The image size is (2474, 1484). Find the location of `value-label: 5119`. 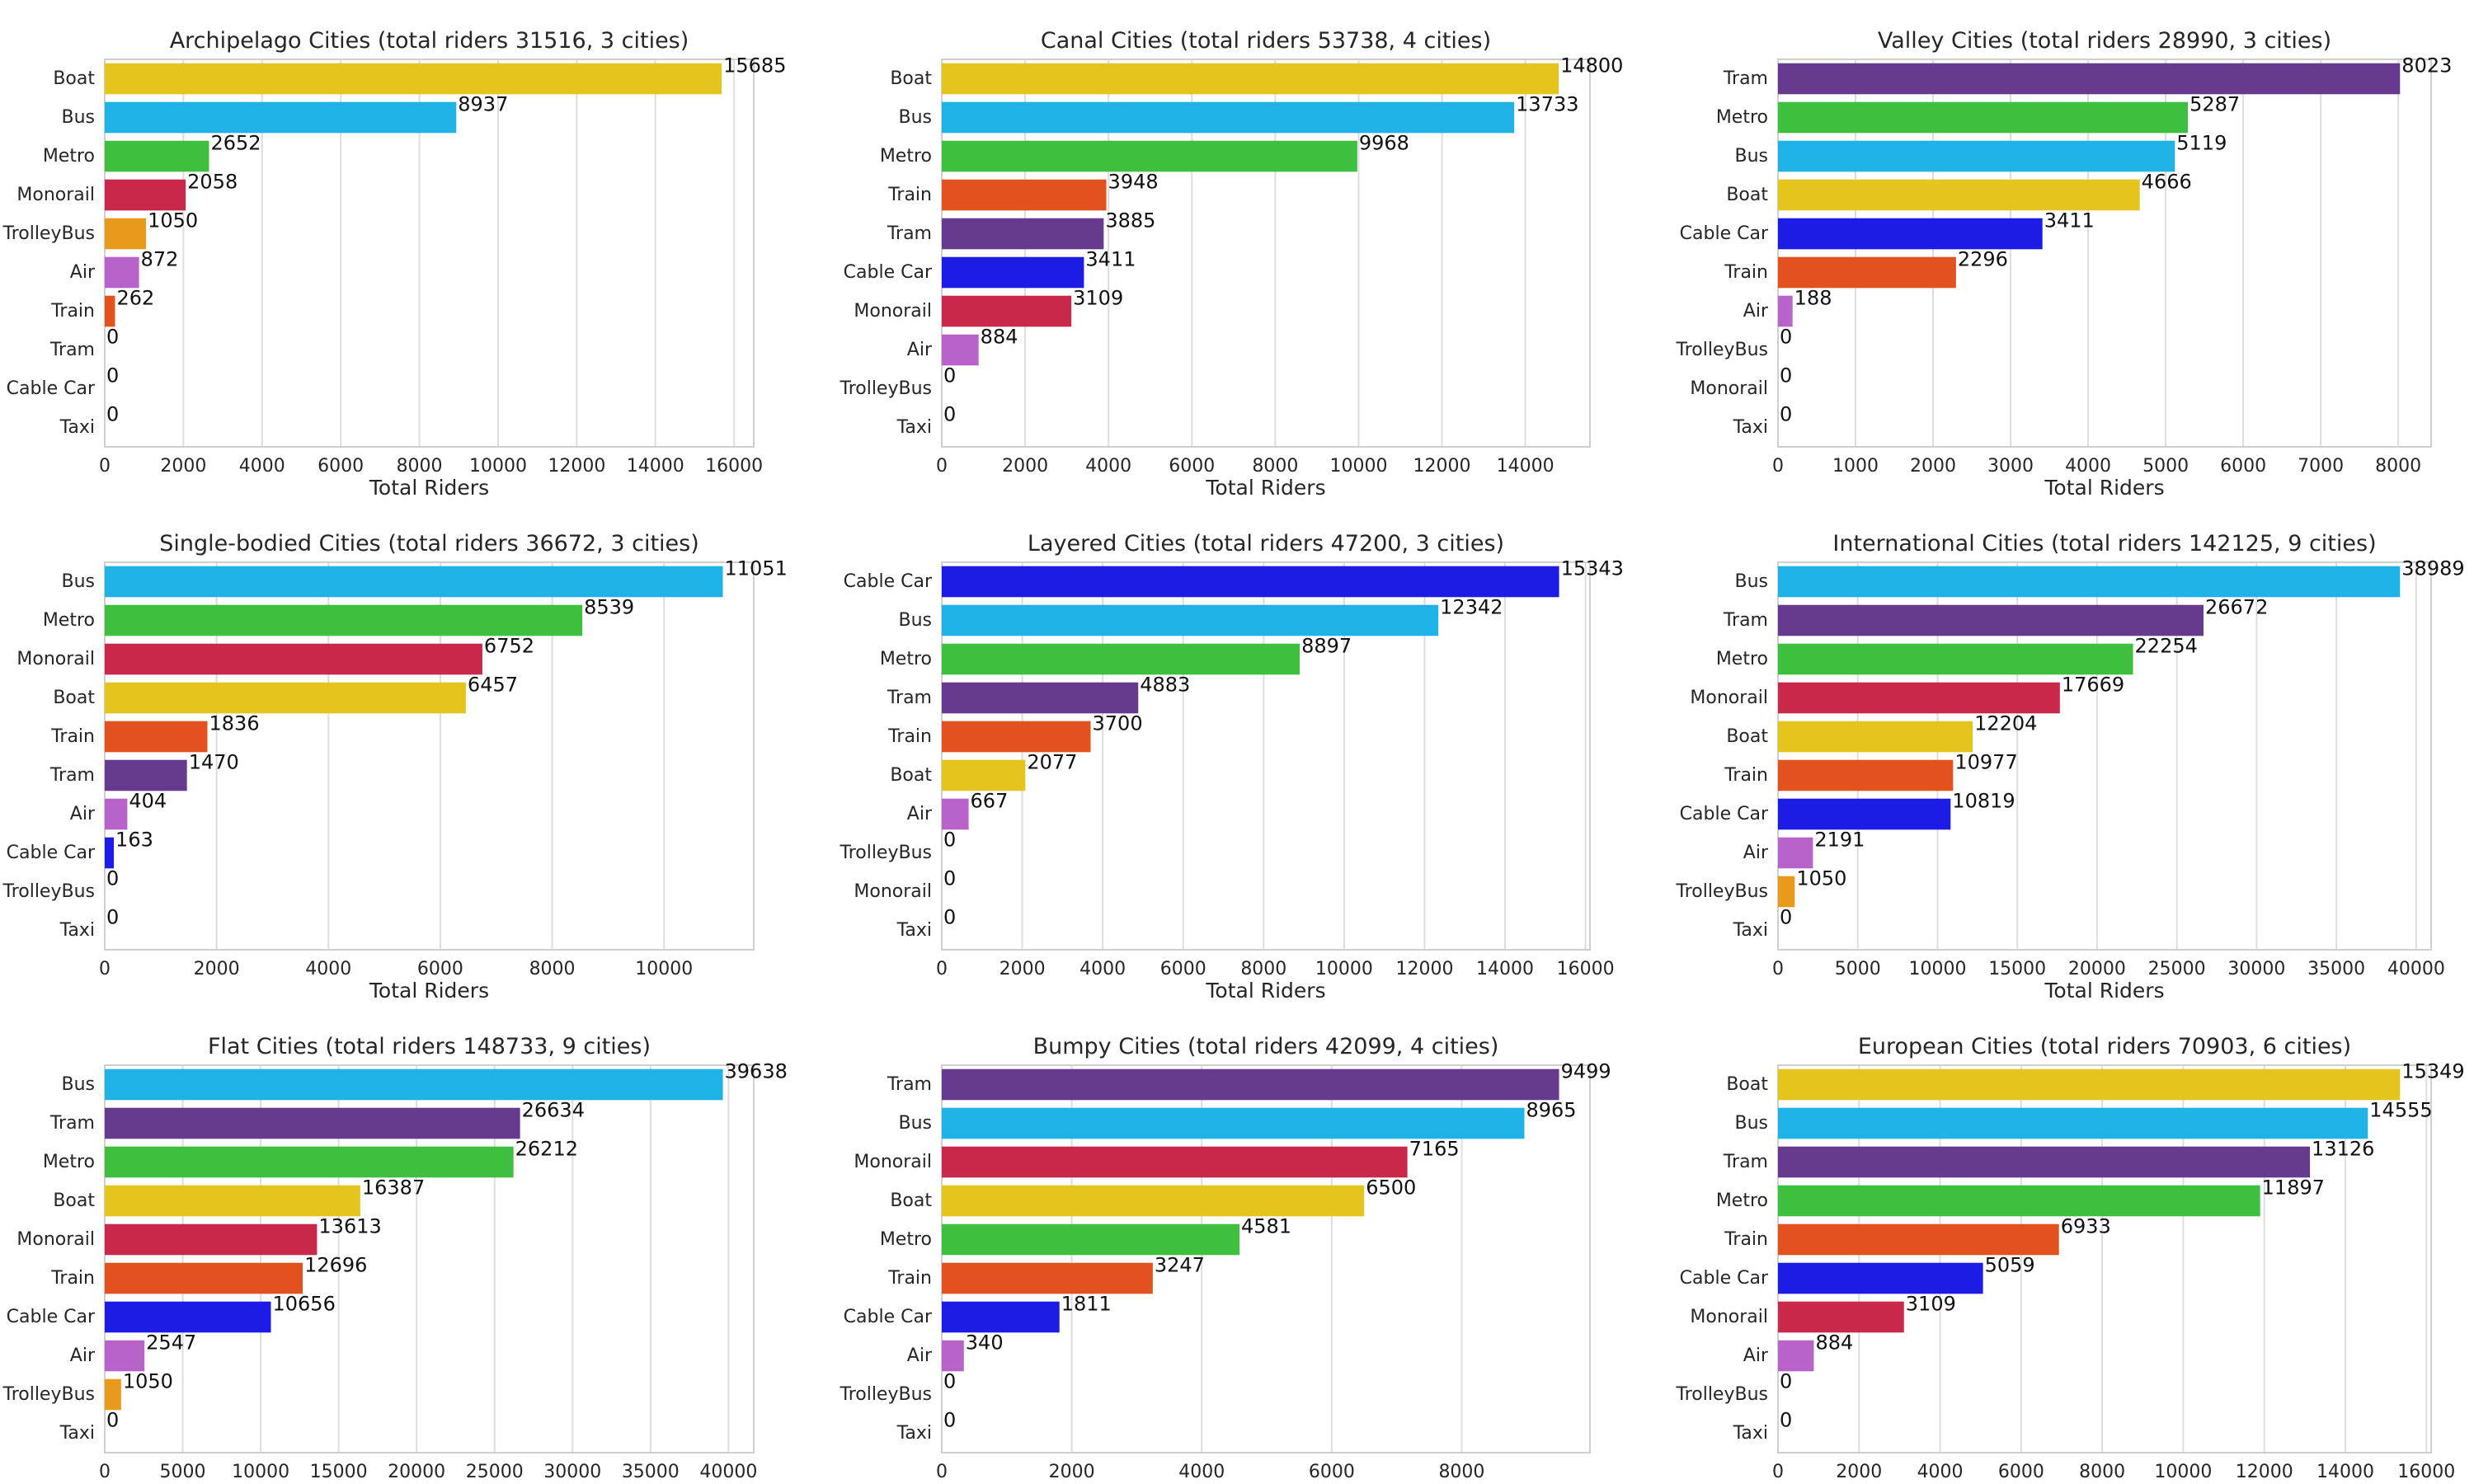

value-label: 5119 is located at coordinates (2201, 143).